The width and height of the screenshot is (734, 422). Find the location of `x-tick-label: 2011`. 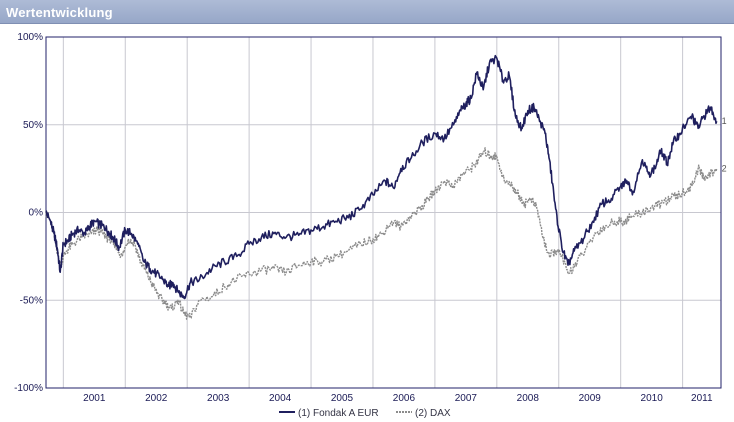

x-tick-label: 2011 is located at coordinates (702, 398).